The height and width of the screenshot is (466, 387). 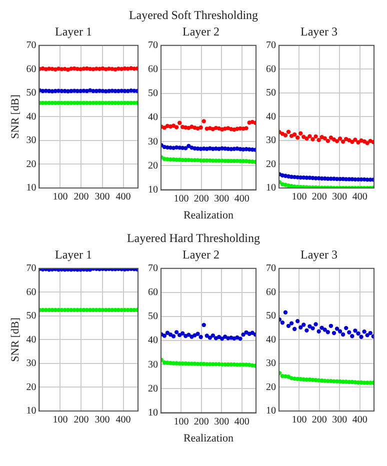 What do you see at coordinates (194, 15) in the screenshot?
I see `text: Layered Soft Thresholding` at bounding box center [194, 15].